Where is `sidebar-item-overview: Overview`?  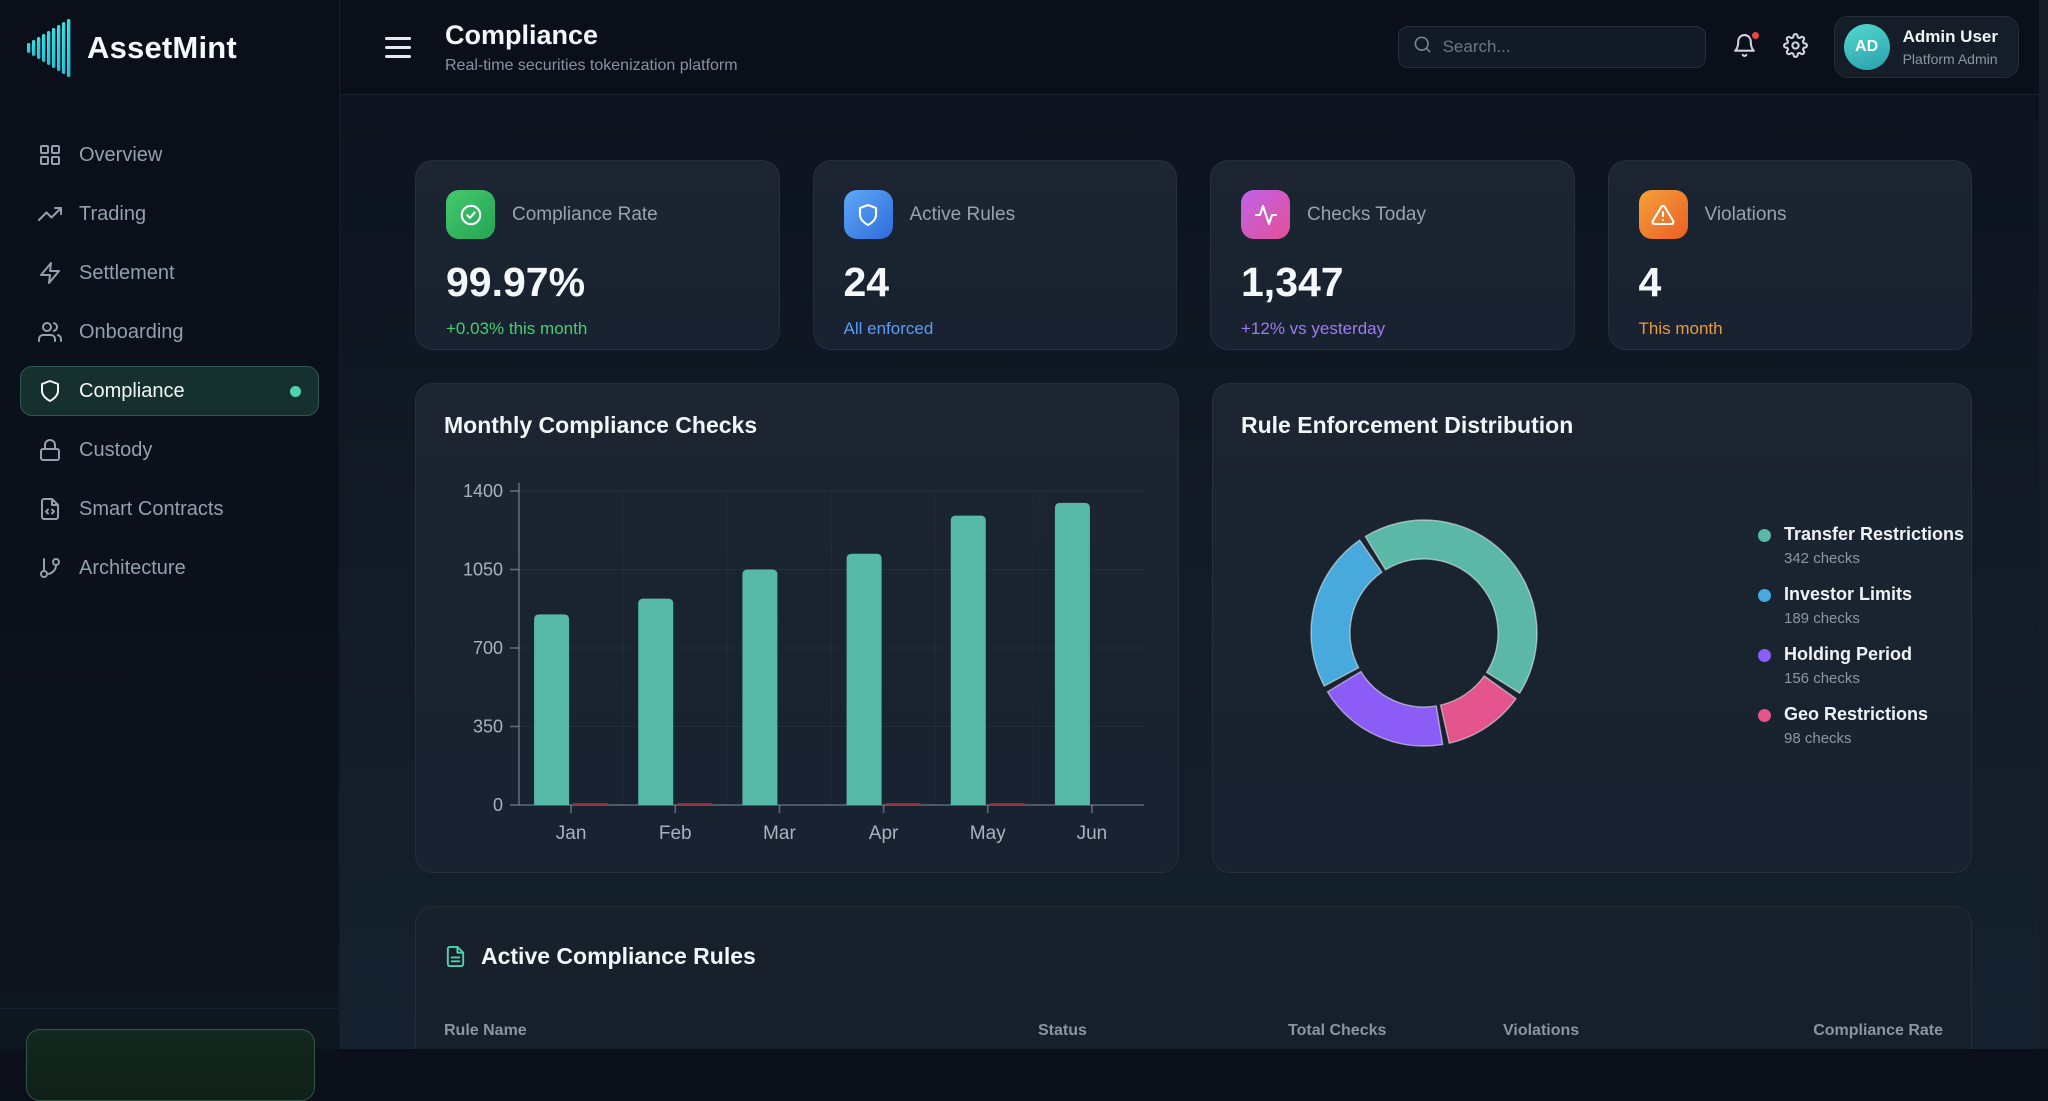
sidebar-item-overview: Overview is located at coordinates (169, 155).